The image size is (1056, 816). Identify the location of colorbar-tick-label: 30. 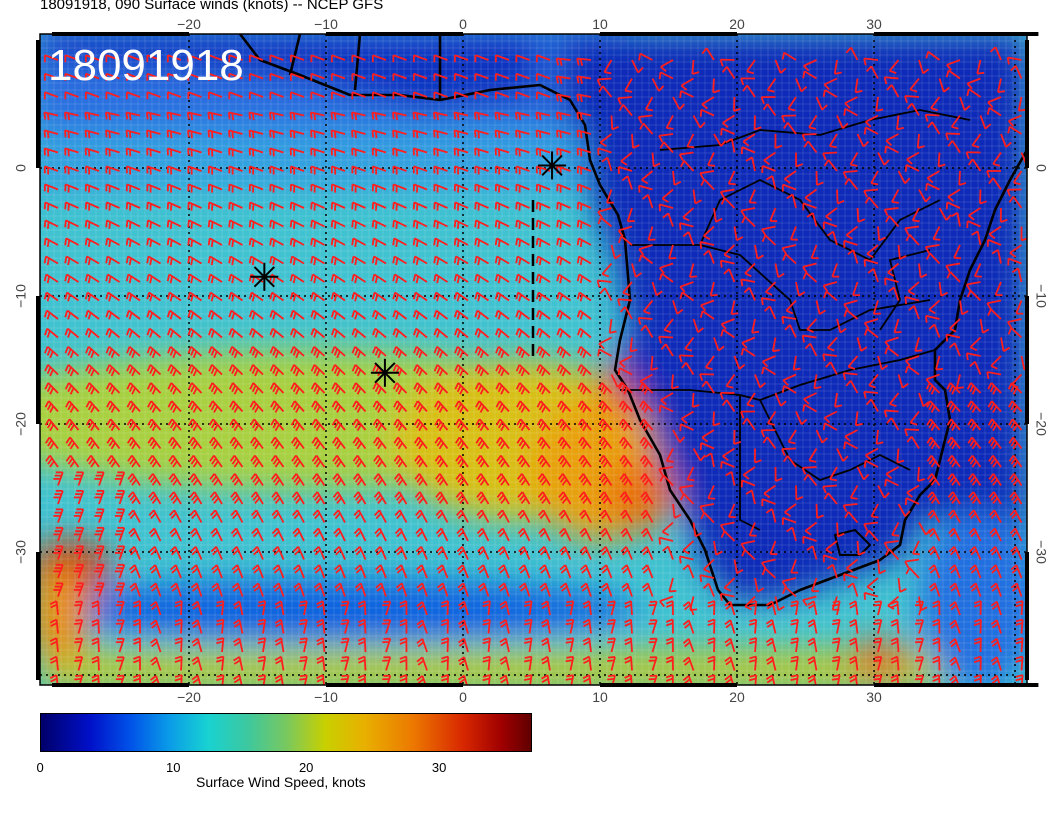
(439, 767).